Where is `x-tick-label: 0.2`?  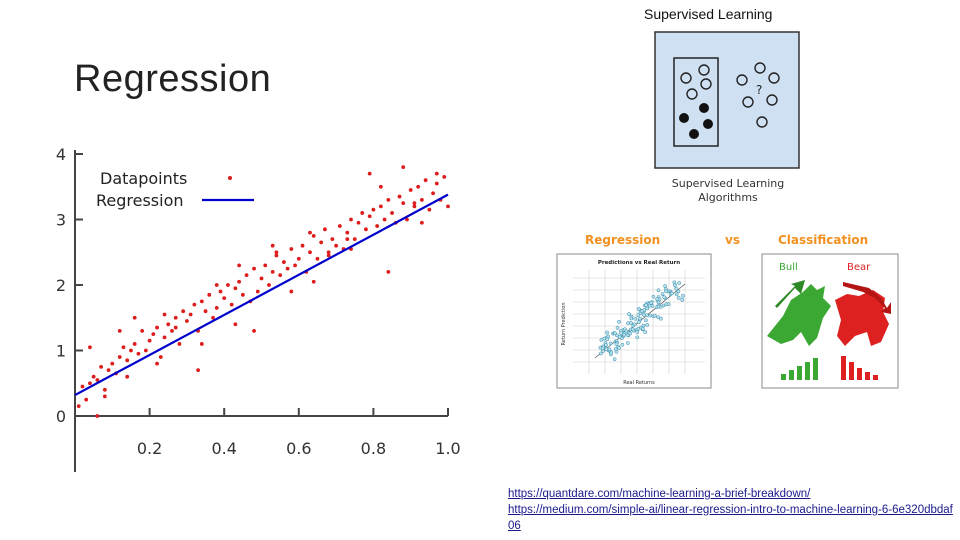 x-tick-label: 0.2 is located at coordinates (149, 448).